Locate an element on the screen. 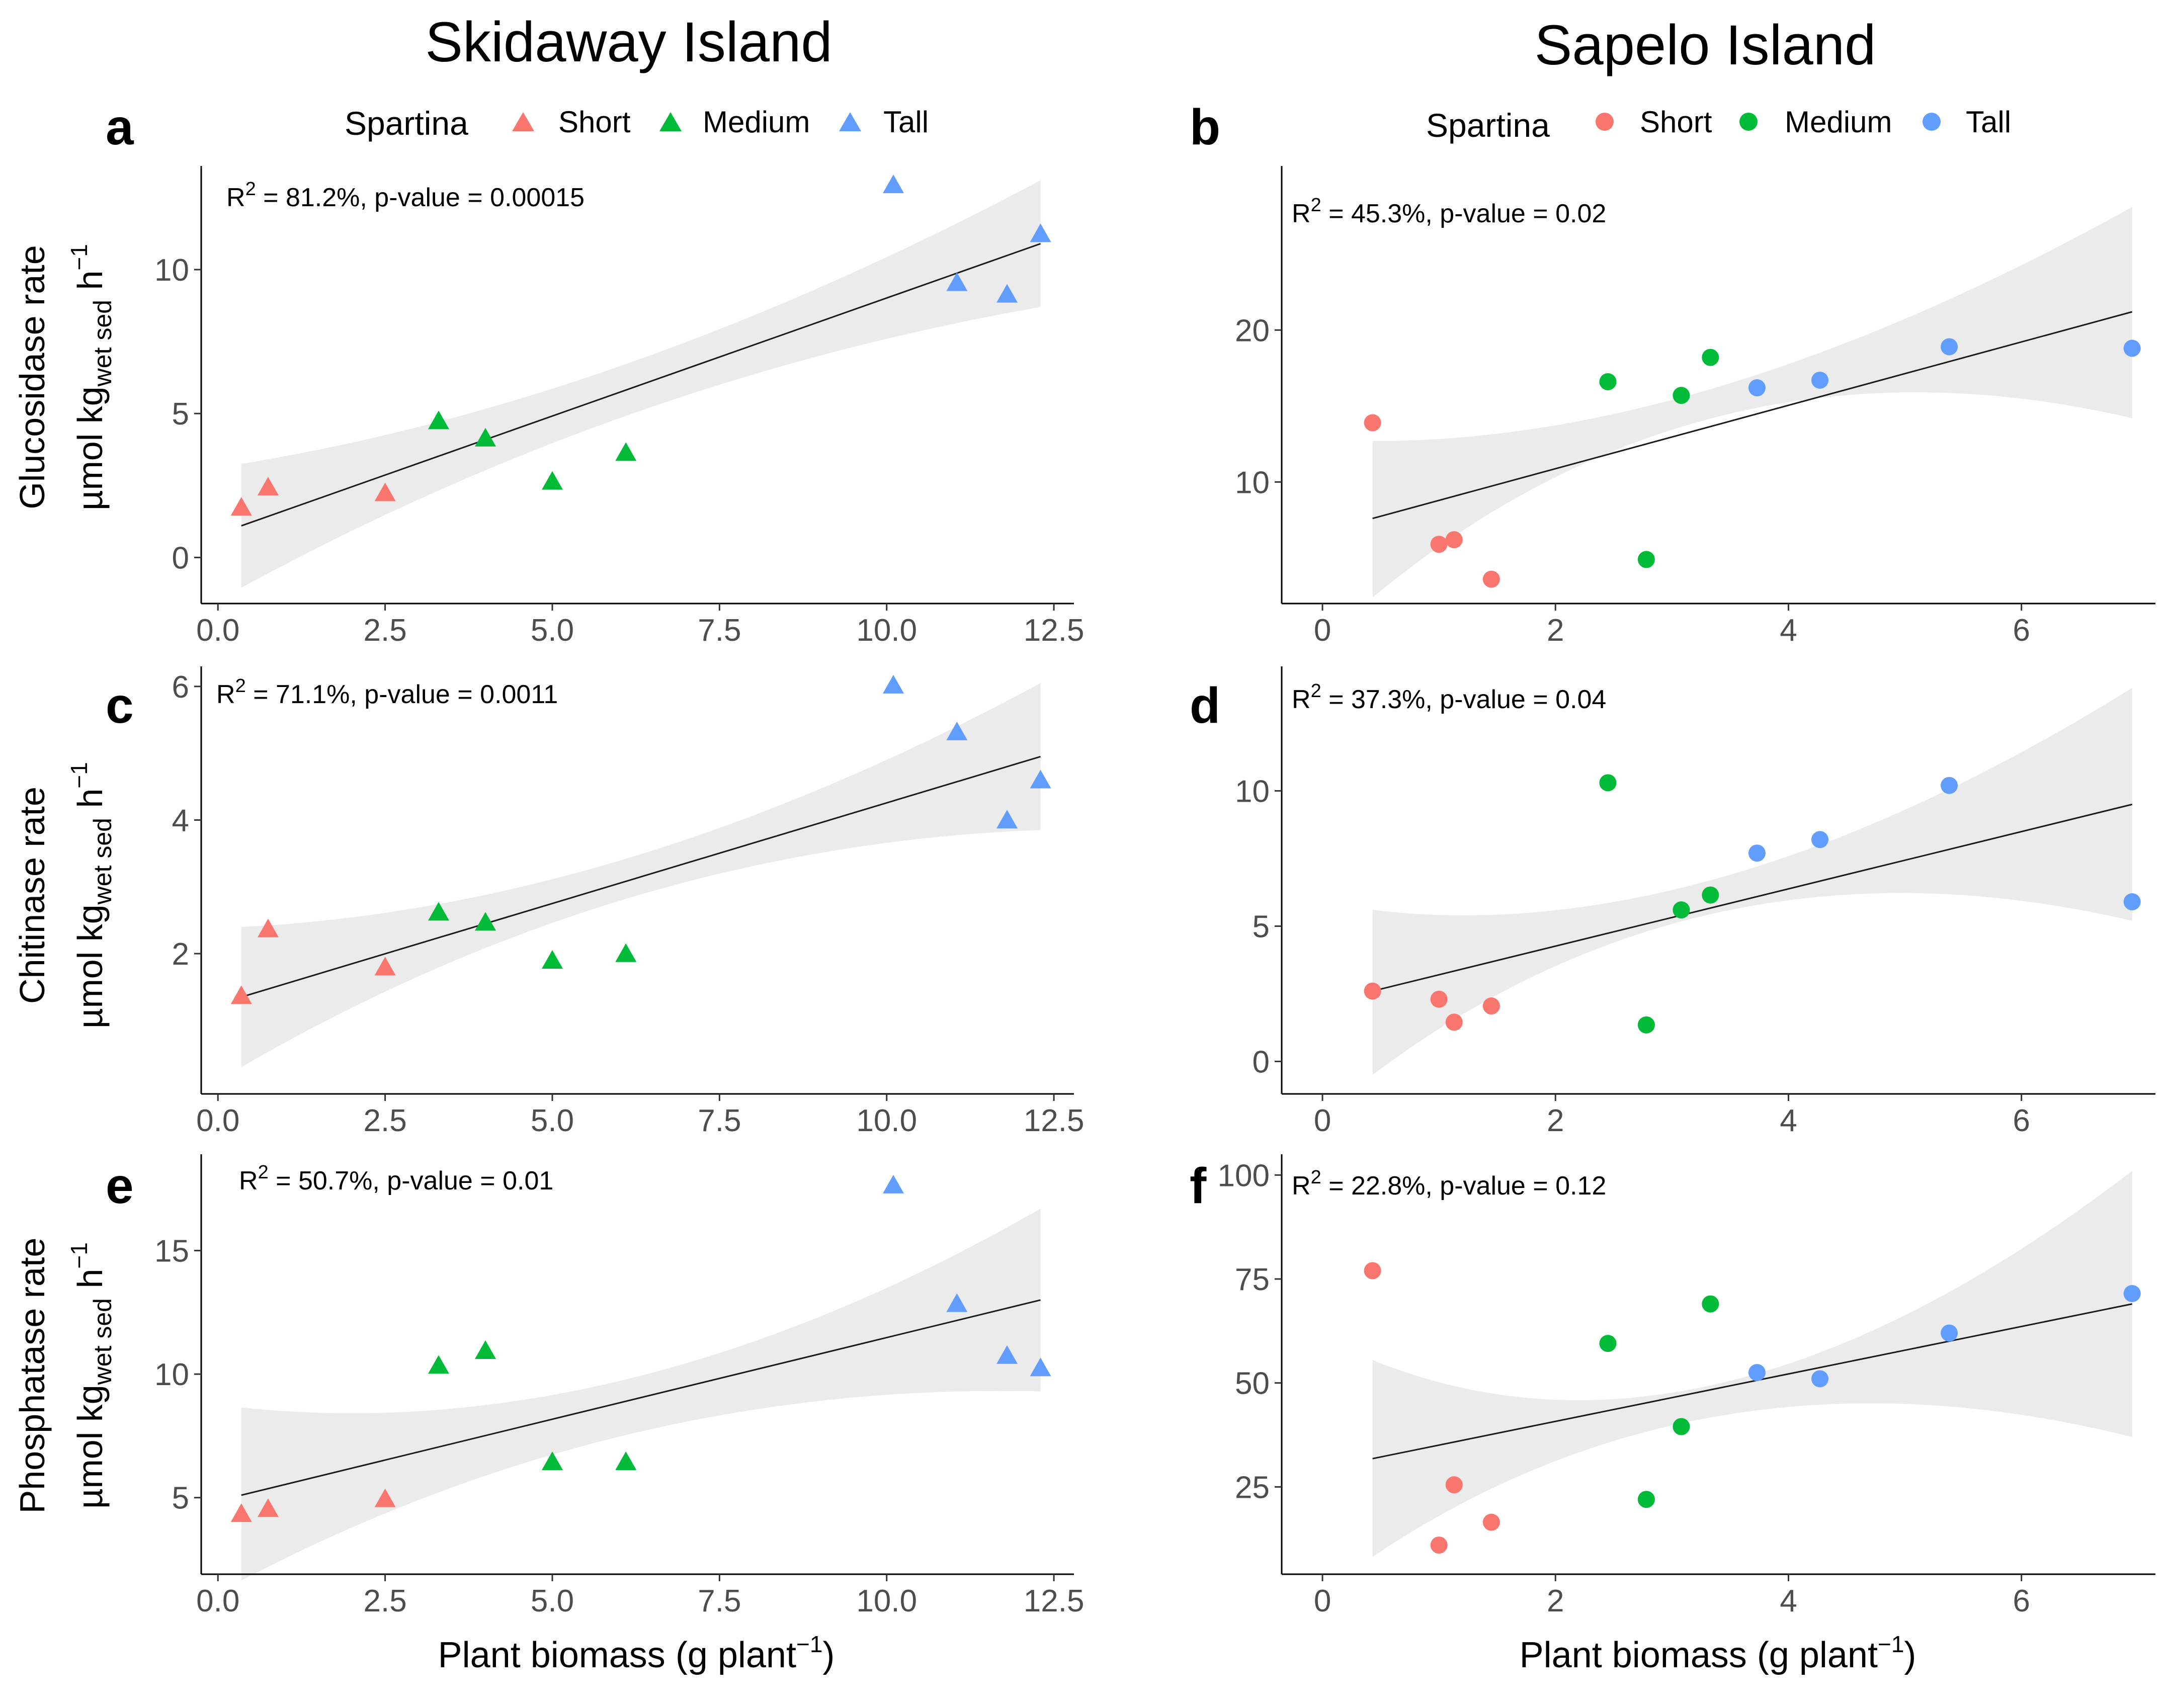  x-tick-label-b-2: 2 is located at coordinates (1556, 630).